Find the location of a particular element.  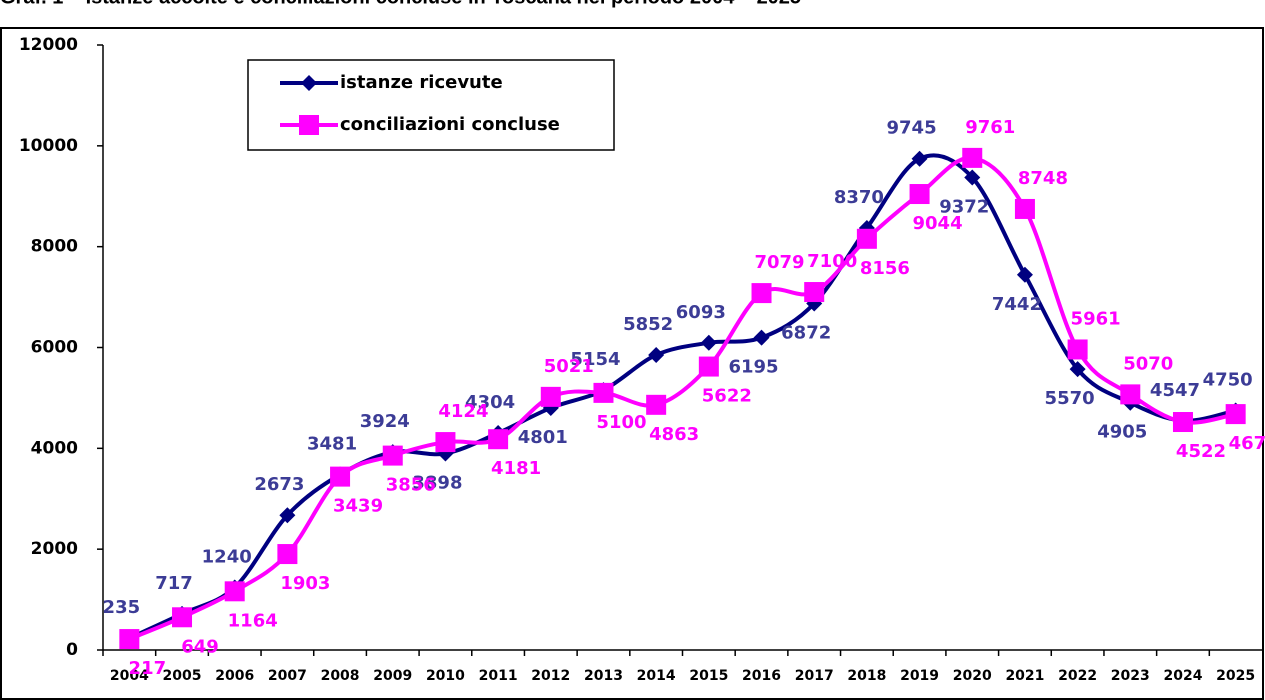

legend-label: istanze ricevute is located at coordinates (421, 82).